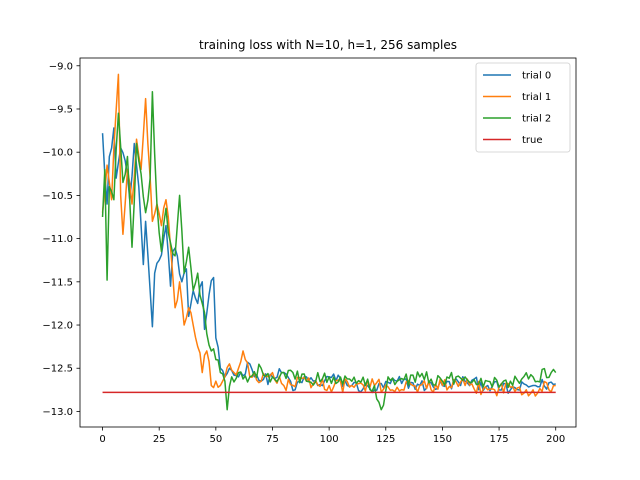 The width and height of the screenshot is (640, 480). I want to click on y-tick-label: −11.5, so click(57, 282).